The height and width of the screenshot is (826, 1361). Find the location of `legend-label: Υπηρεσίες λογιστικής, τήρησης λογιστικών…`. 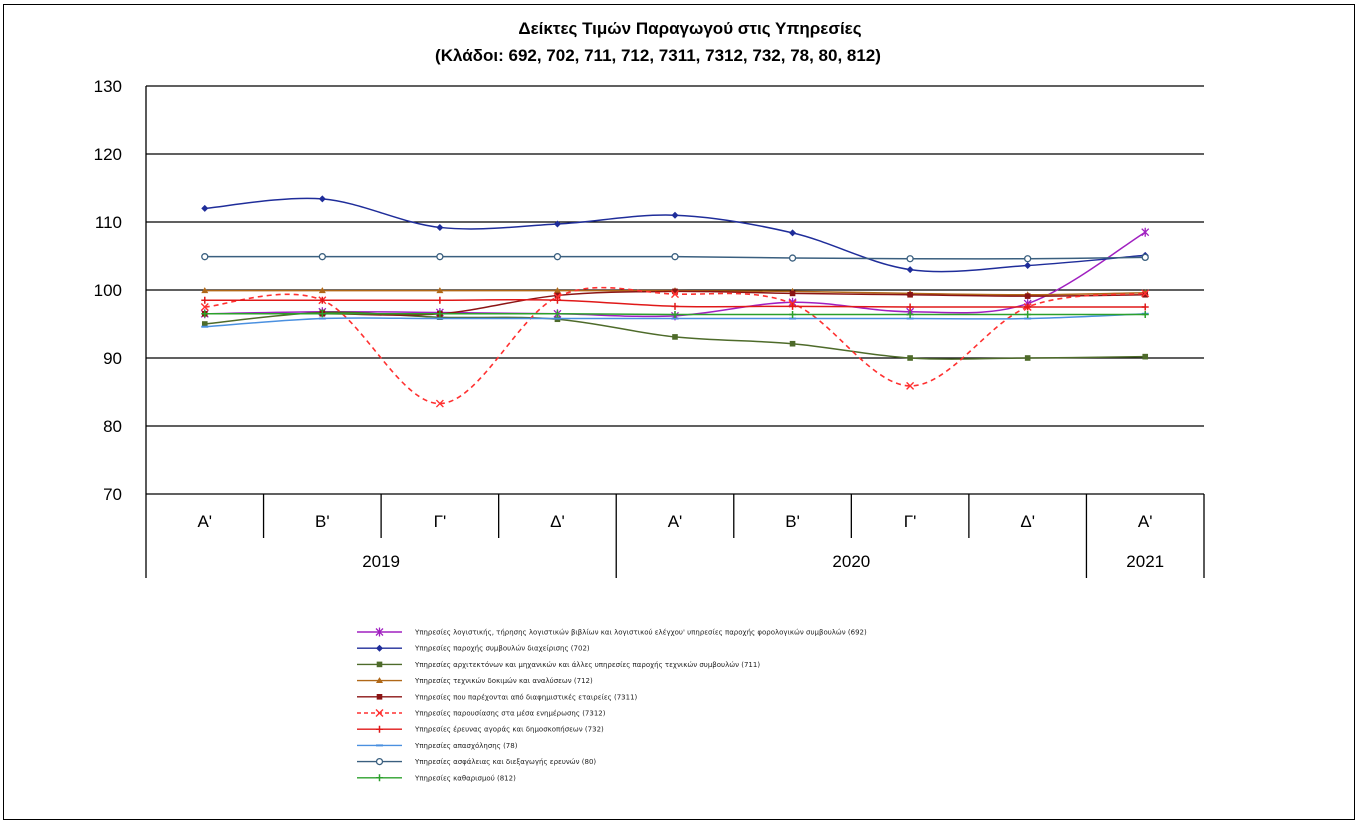

legend-label: Υπηρεσίες λογιστικής, τήρησης λογιστικών… is located at coordinates (640, 633).